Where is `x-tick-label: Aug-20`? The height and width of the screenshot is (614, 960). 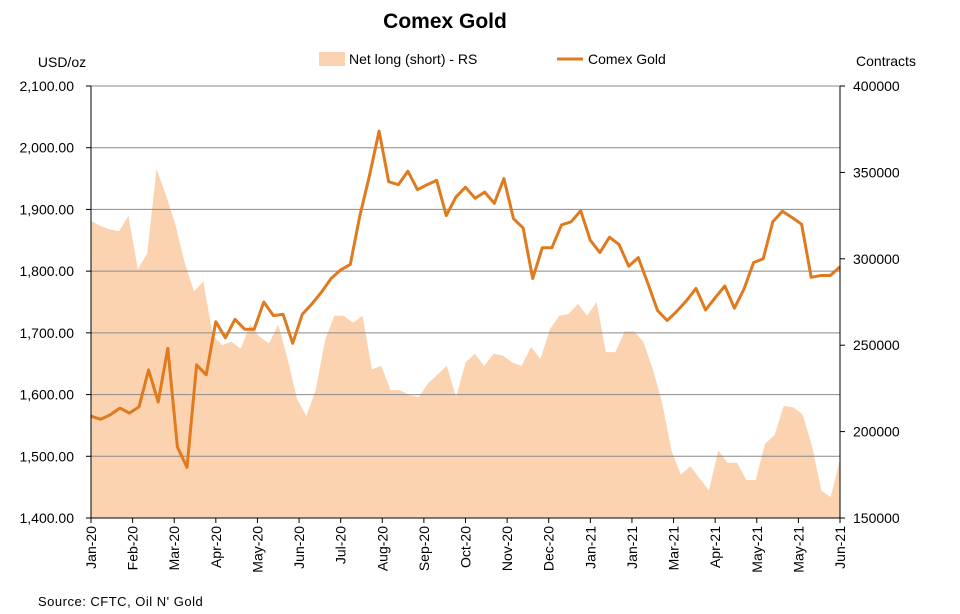
x-tick-label: Aug-20 is located at coordinates (382, 548).